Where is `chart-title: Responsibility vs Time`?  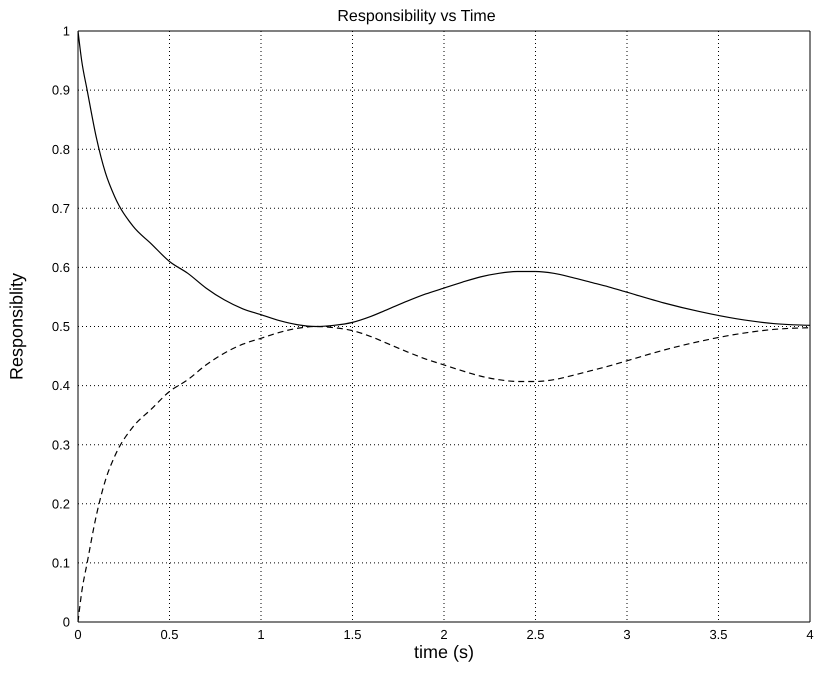
chart-title: Responsibility vs Time is located at coordinates (416, 16).